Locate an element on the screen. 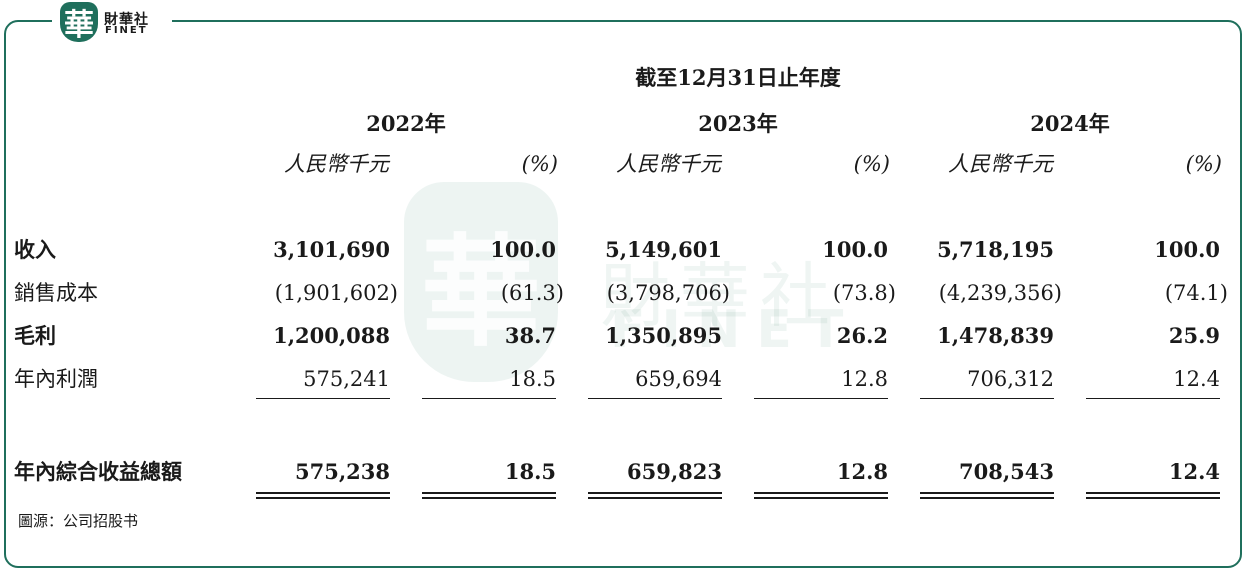 The width and height of the screenshot is (1248, 580). unit-header-2023: 人民幣千元 is located at coordinates (668, 164).